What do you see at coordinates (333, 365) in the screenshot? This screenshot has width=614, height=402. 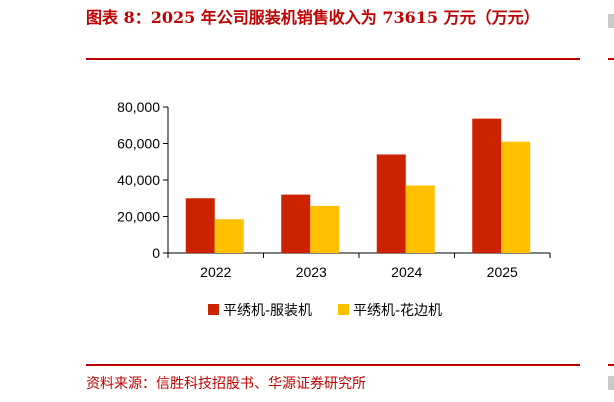 I see `footer-divider` at bounding box center [333, 365].